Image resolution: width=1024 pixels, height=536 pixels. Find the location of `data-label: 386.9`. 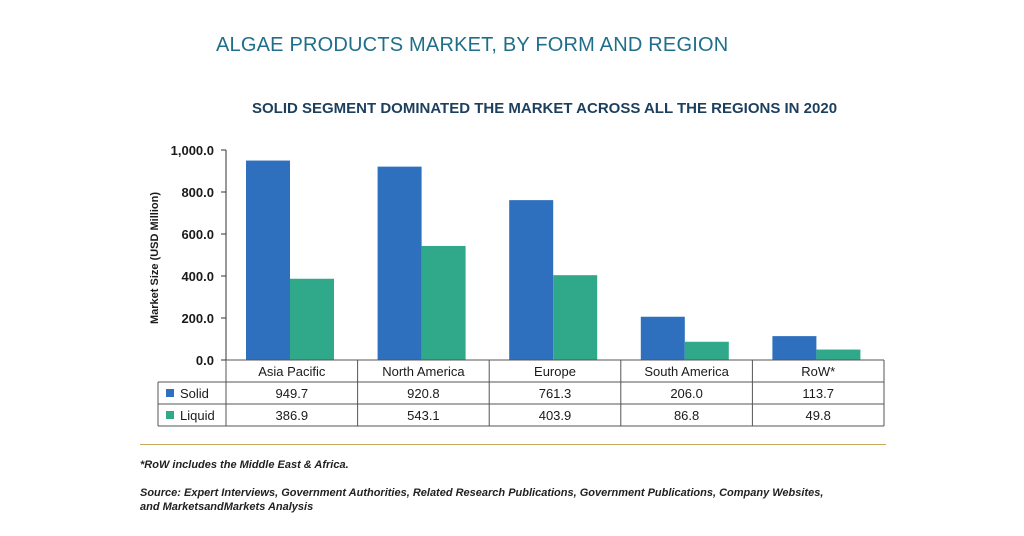

data-label: 386.9 is located at coordinates (292, 415).